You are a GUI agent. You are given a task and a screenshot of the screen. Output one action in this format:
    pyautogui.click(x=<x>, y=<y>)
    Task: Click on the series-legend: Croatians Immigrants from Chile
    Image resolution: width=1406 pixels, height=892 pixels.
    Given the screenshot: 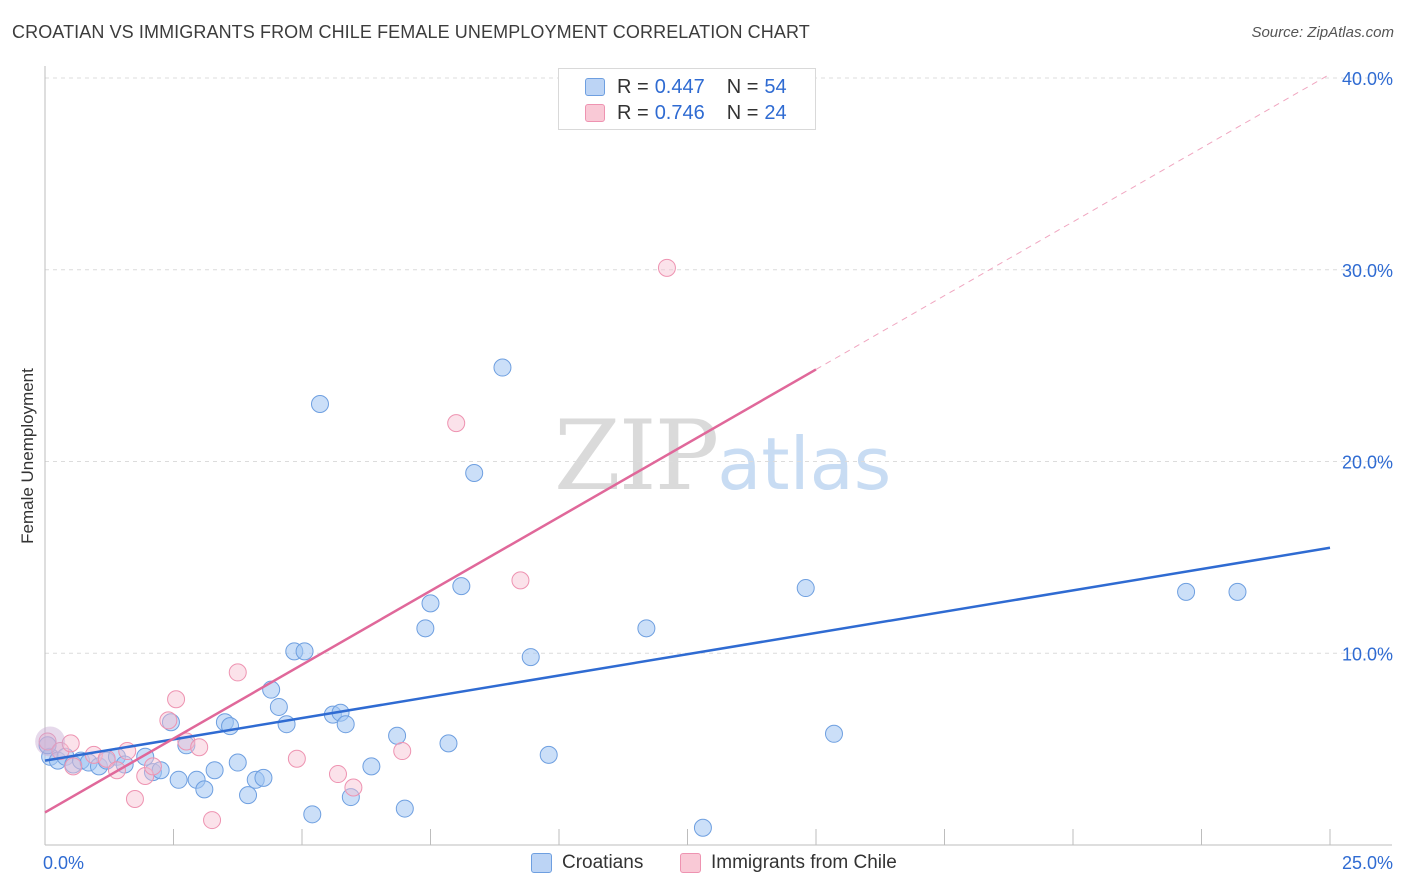 What is the action you would take?
    pyautogui.click(x=703, y=865)
    